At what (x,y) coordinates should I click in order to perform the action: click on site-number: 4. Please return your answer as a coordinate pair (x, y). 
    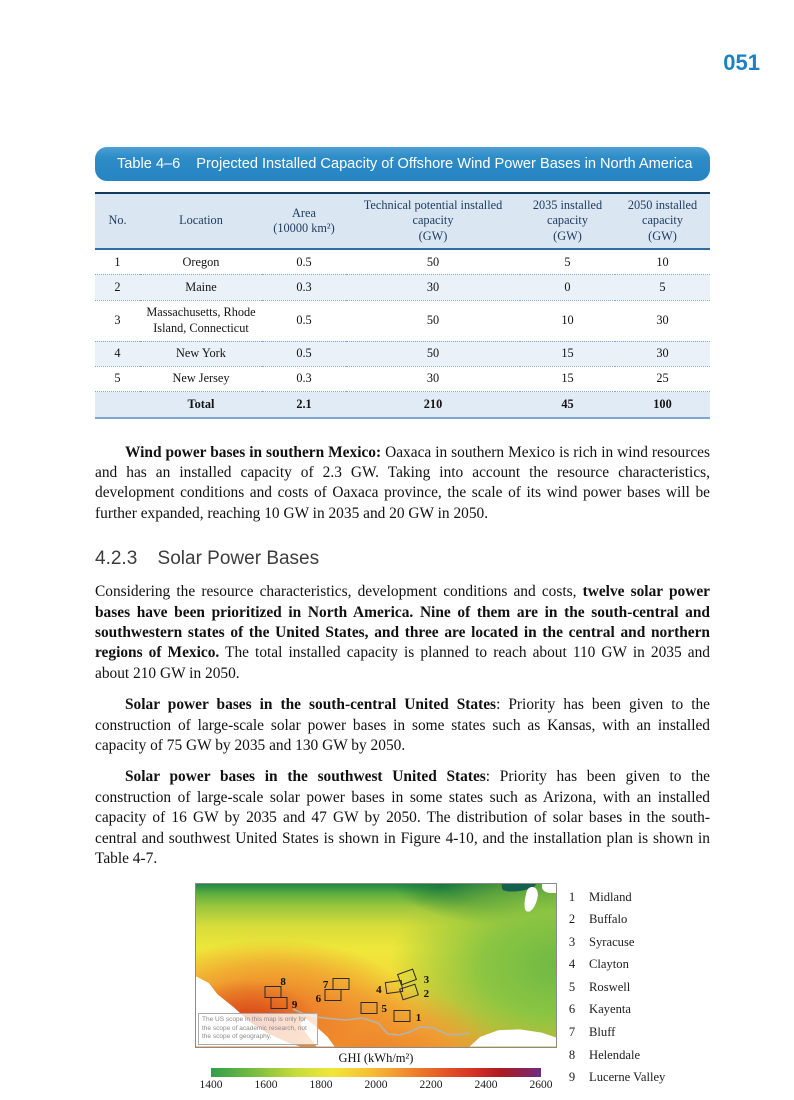
    Looking at the image, I should click on (572, 964).